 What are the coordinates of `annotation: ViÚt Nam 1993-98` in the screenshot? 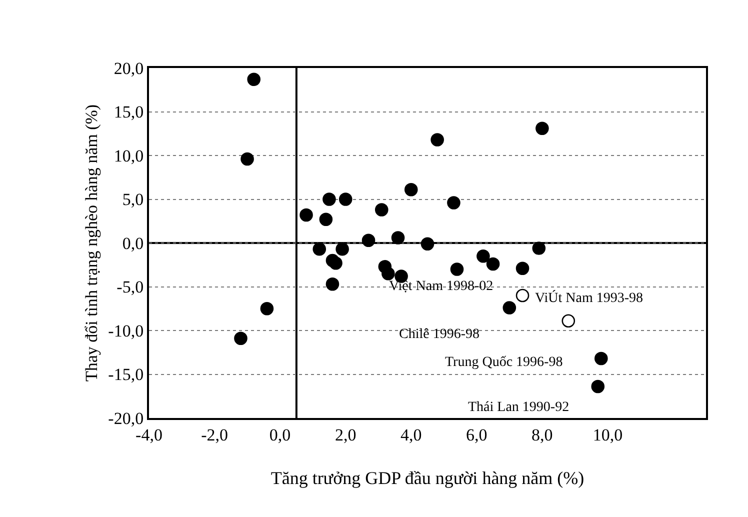 It's located at (589, 297).